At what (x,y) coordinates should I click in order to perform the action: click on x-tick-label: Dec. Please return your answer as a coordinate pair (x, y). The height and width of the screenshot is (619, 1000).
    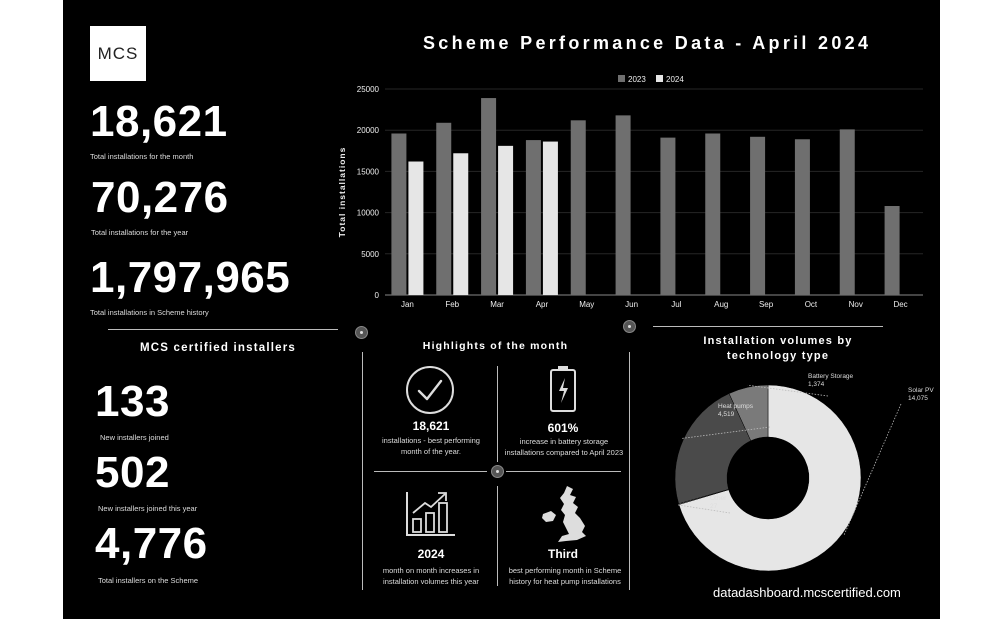
    Looking at the image, I should click on (900, 304).